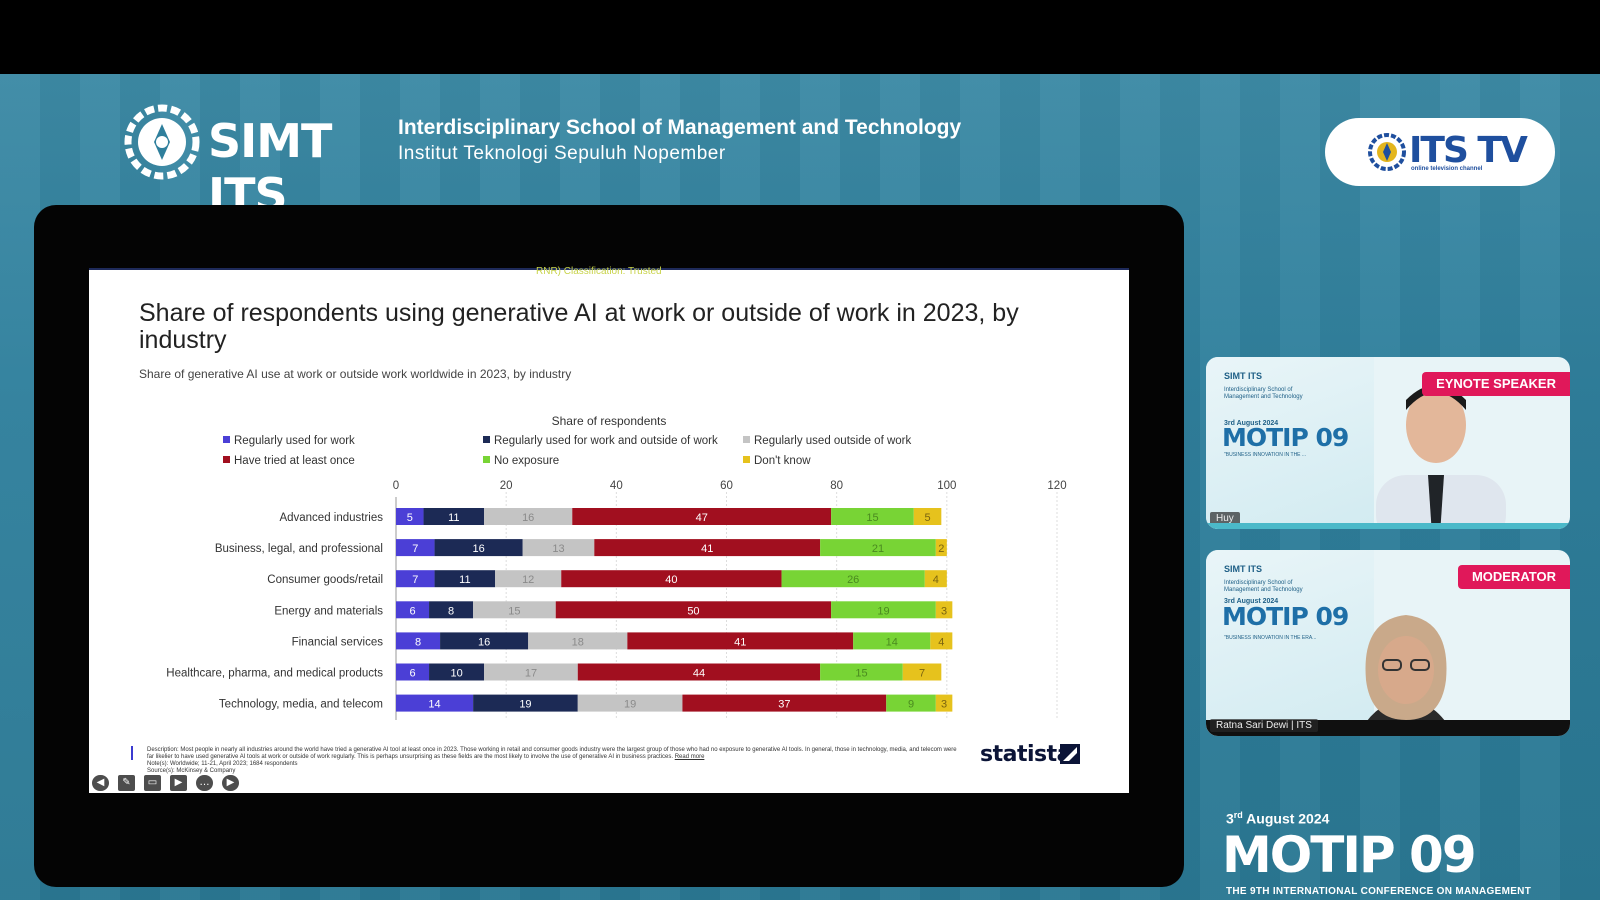 The width and height of the screenshot is (1600, 900). I want to click on slide-controls: ◀ ✎ ▭ ▶ … ▶, so click(165, 784).